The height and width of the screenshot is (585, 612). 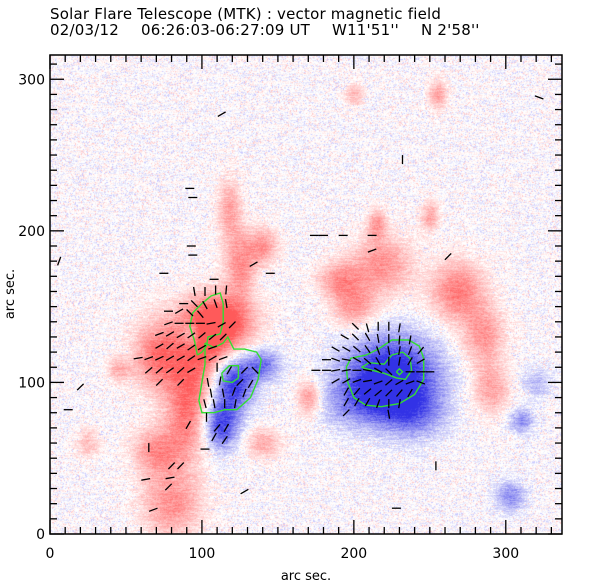 I want to click on contour-core-right-blue, so click(x=399, y=371).